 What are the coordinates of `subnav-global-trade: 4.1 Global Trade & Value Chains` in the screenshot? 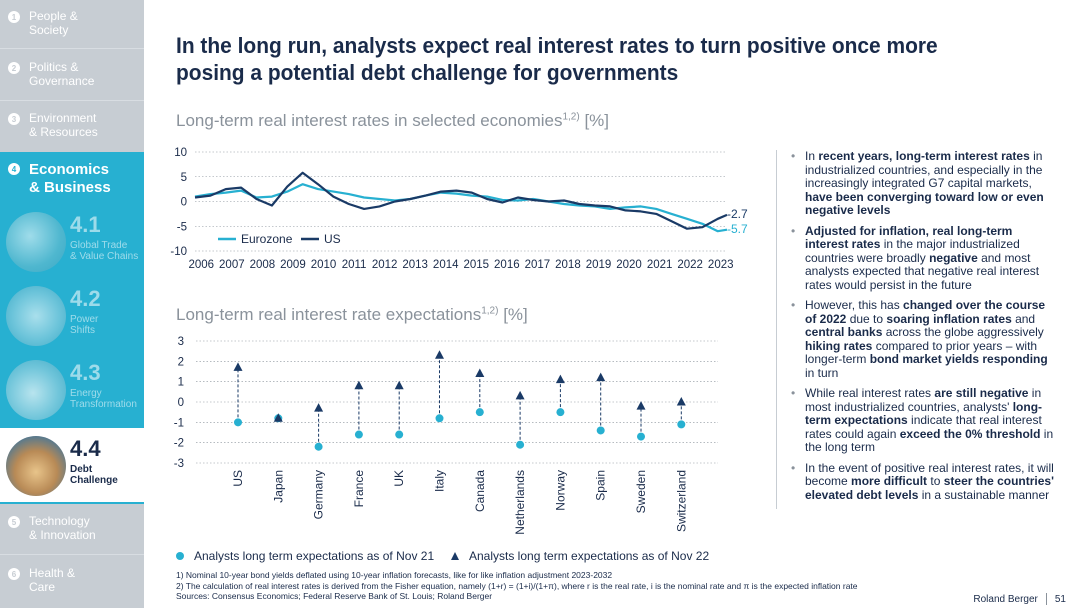 It's located at (72, 241).